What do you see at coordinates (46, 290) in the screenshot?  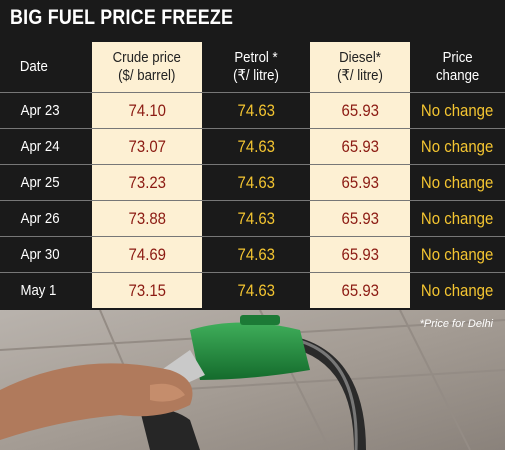 I see `date-cell: May 1` at bounding box center [46, 290].